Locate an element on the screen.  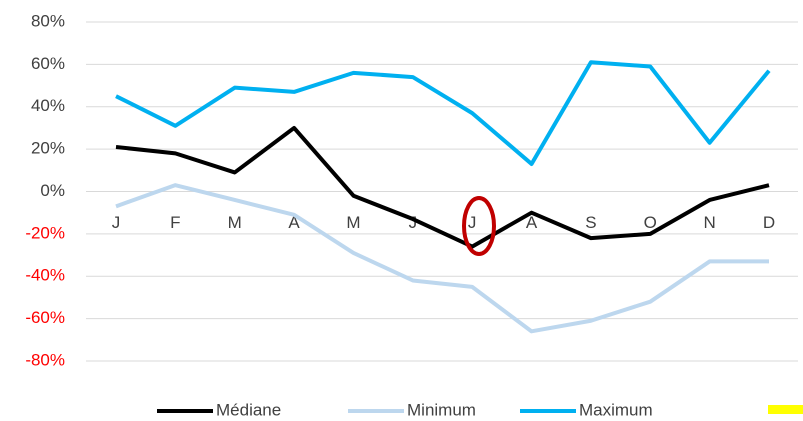
legend-label: Médiane is located at coordinates (248, 409).